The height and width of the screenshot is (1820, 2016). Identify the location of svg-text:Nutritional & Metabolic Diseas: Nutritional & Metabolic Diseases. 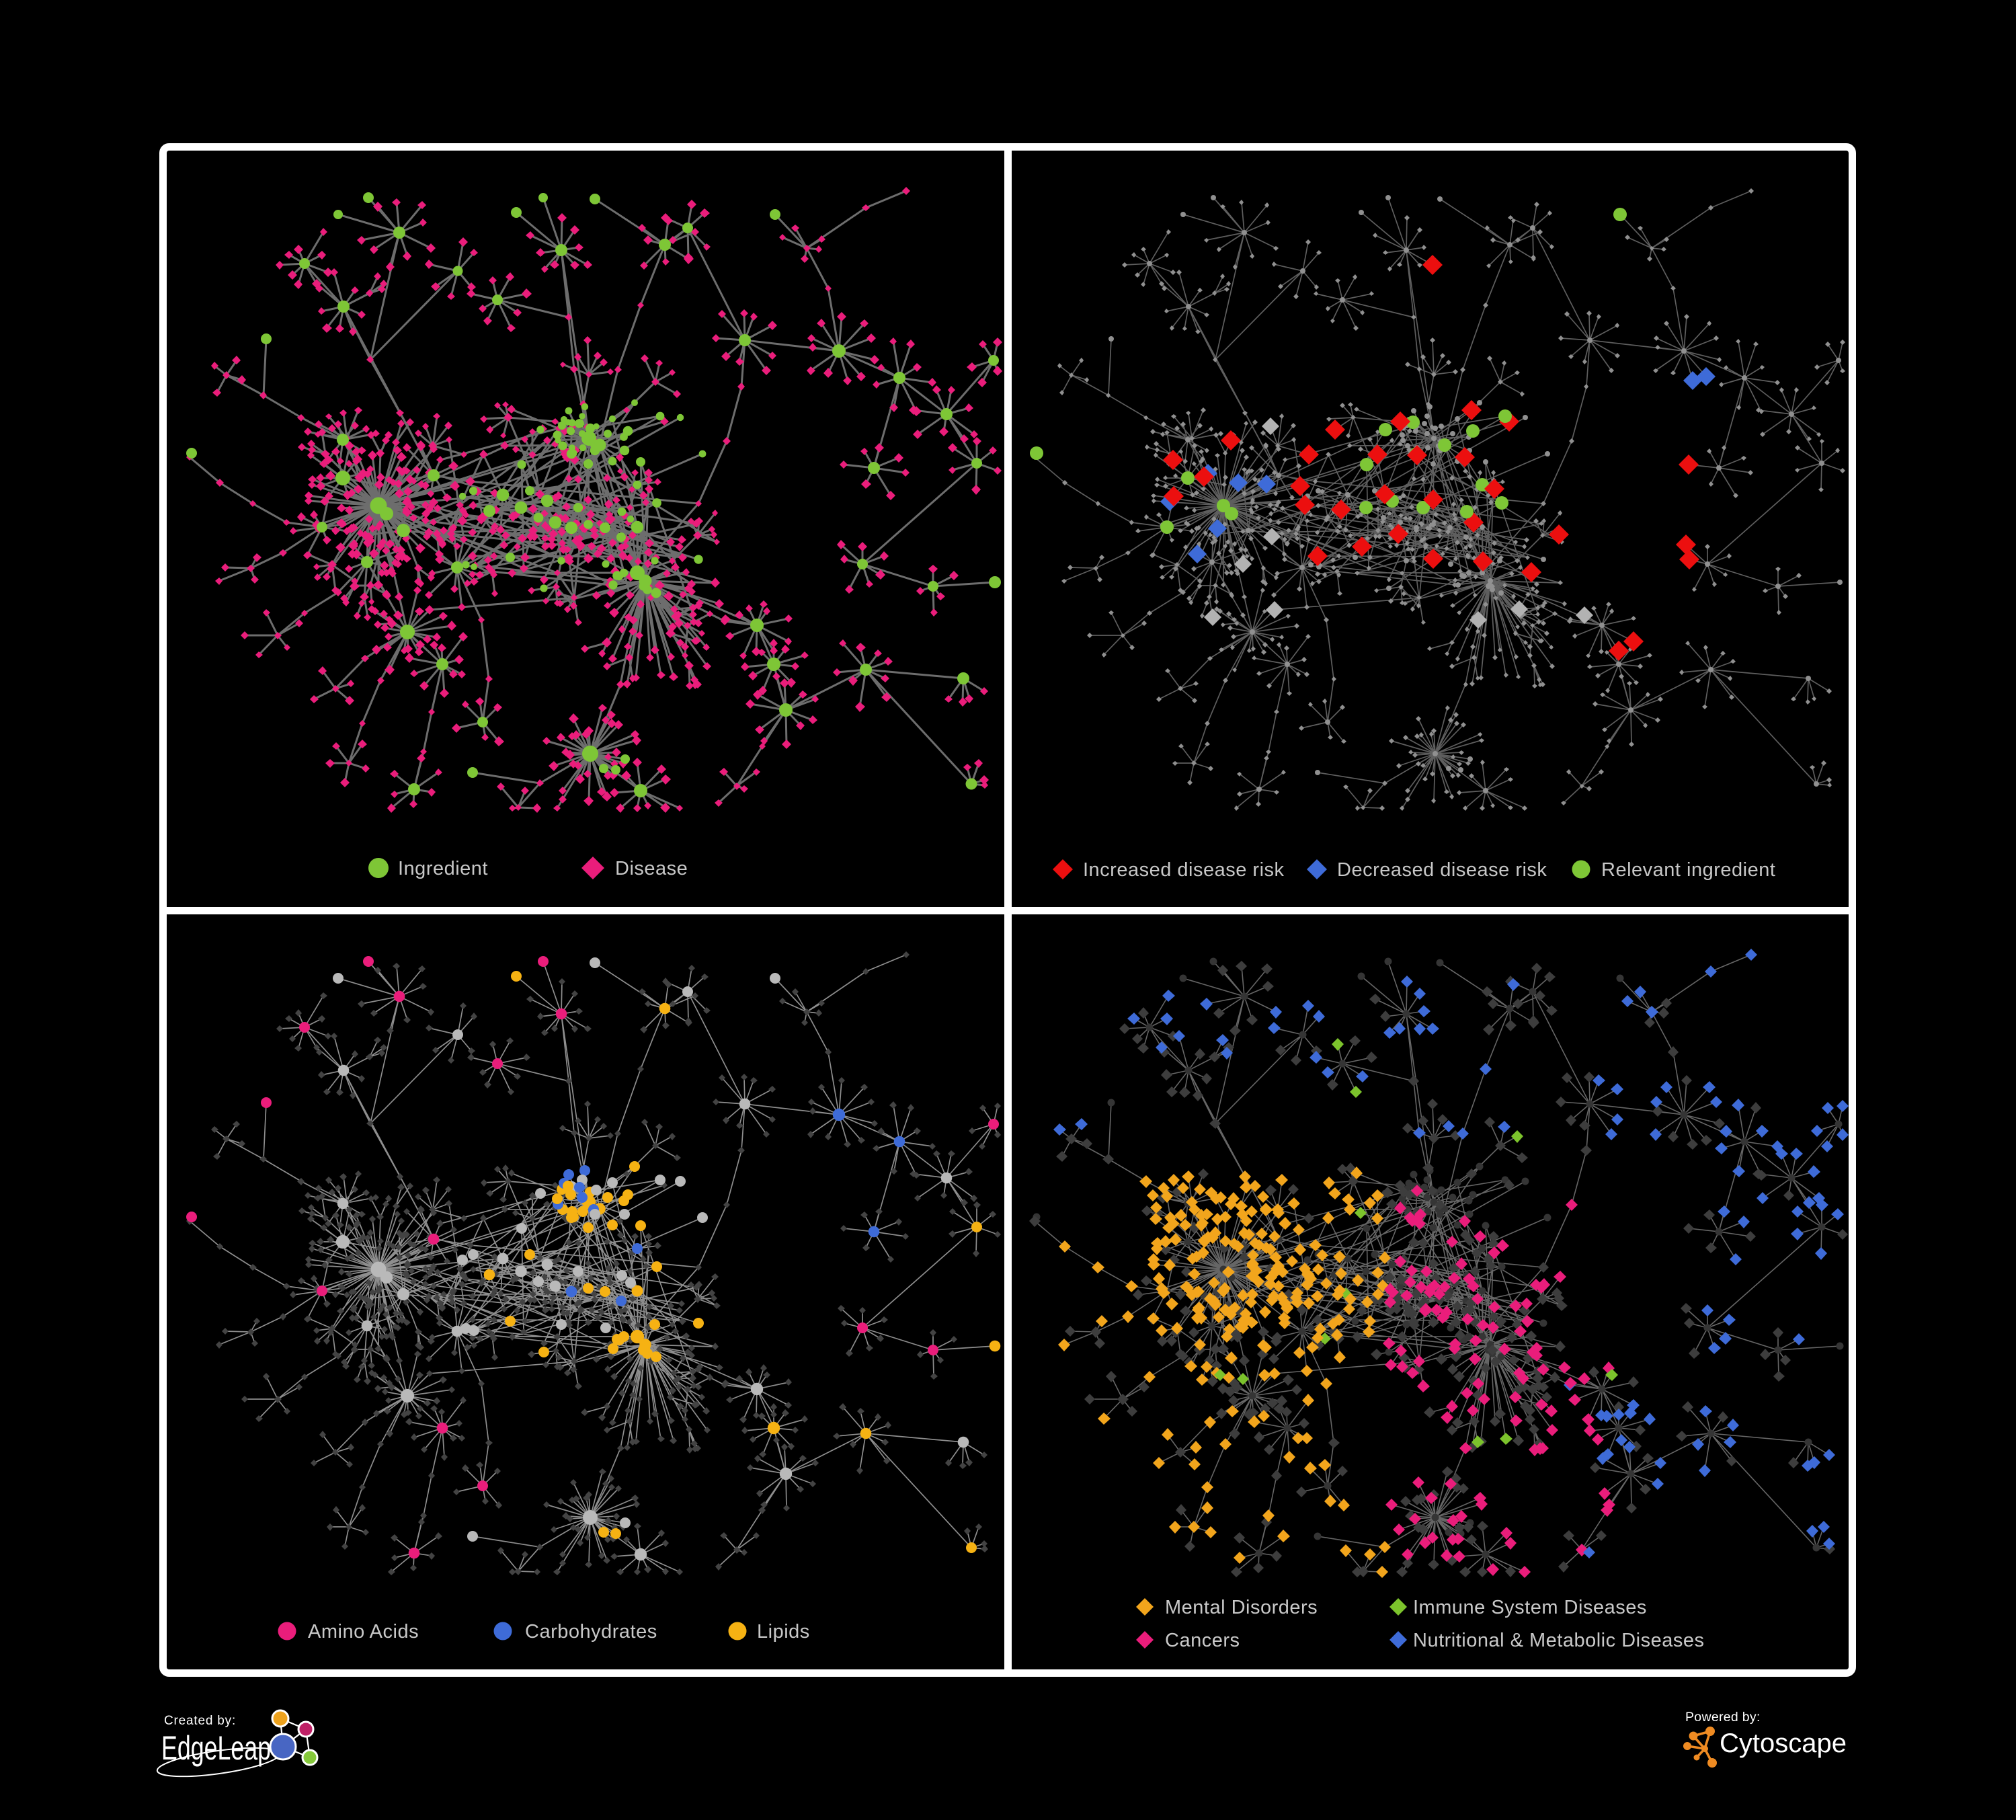
(1558, 1640).